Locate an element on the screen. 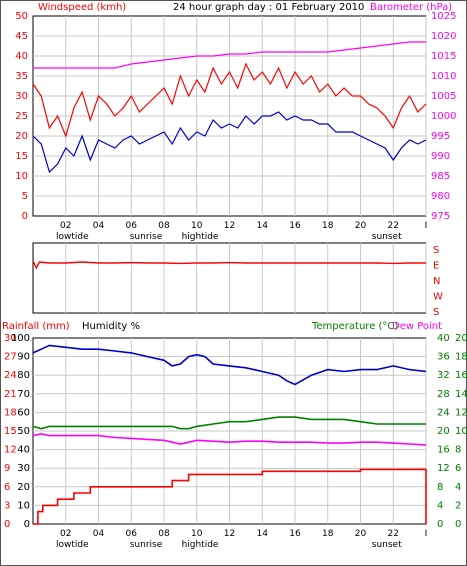 The height and width of the screenshot is (566, 467). humidity-tick-label: 30 is located at coordinates (23, 468).